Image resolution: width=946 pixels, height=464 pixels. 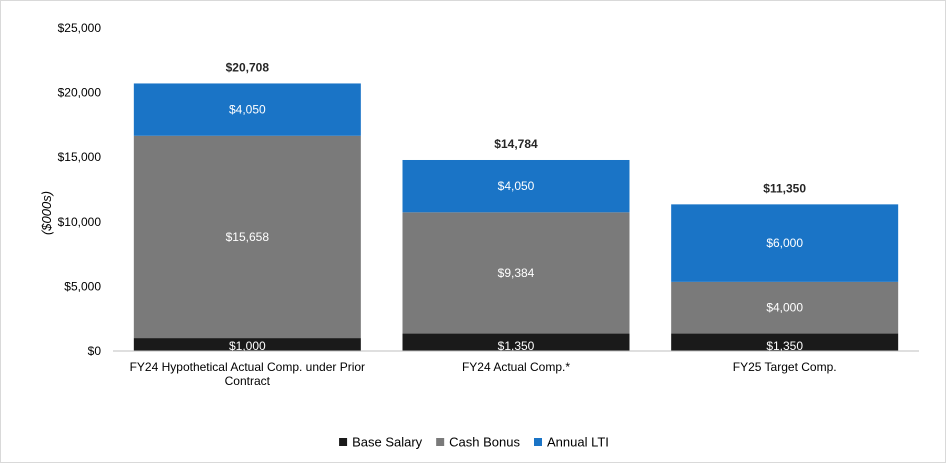 I want to click on total-label: $20,708, so click(x=248, y=67).